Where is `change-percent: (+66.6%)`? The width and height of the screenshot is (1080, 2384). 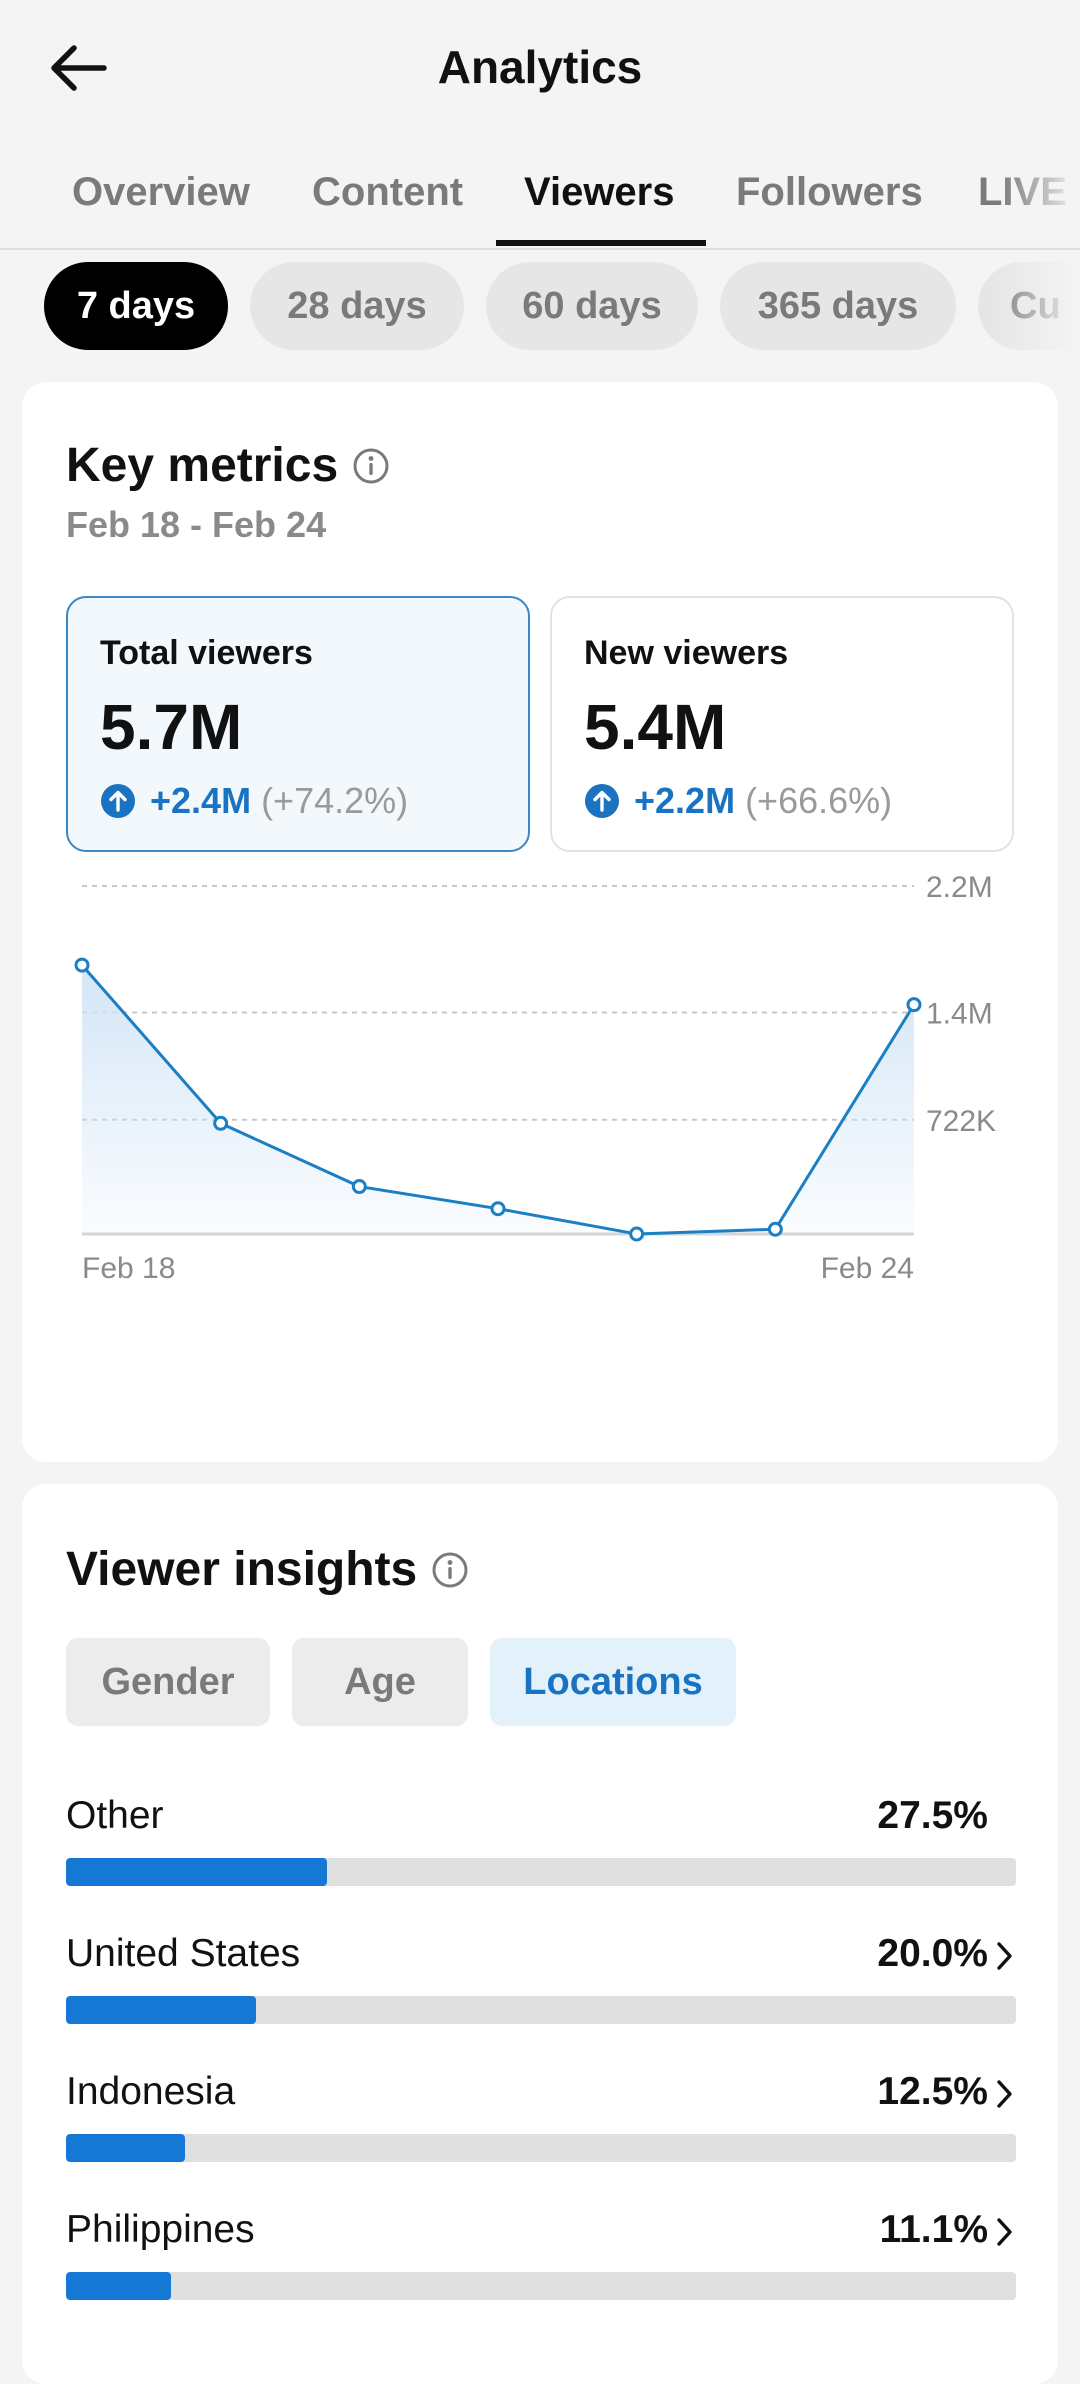
change-percent: (+66.6%) is located at coordinates (819, 800).